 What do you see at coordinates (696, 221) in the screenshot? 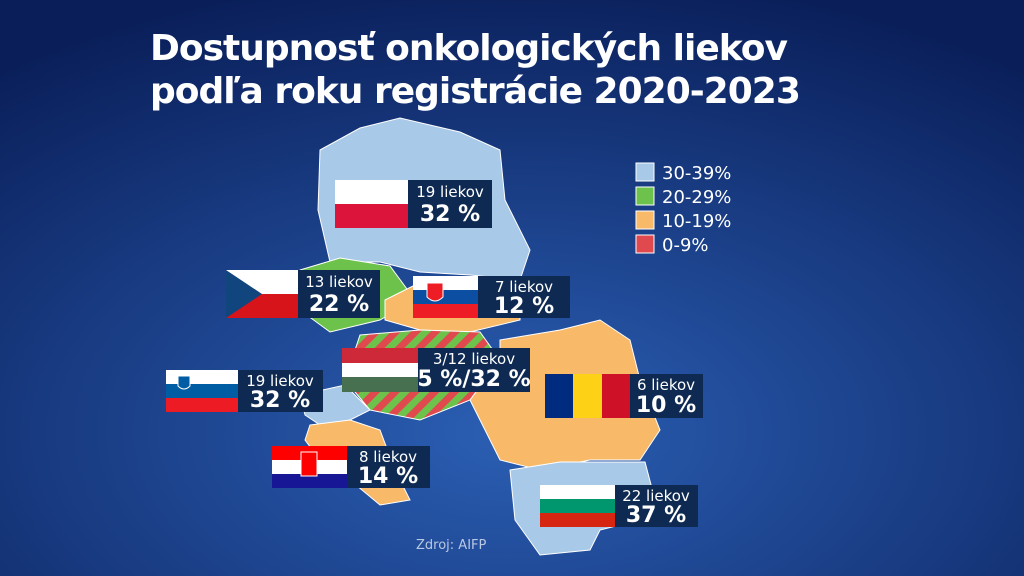
I see `legend-label: 10-19%` at bounding box center [696, 221].